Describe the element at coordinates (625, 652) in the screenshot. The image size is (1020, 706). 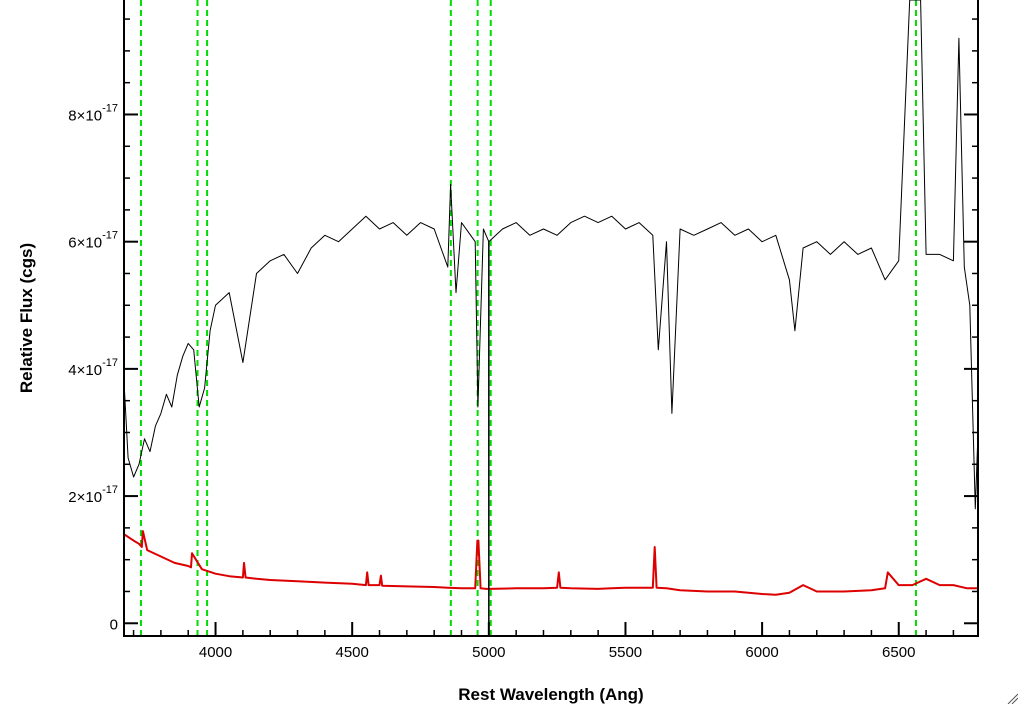
I see `x-tick-label-3: 5500` at that location.